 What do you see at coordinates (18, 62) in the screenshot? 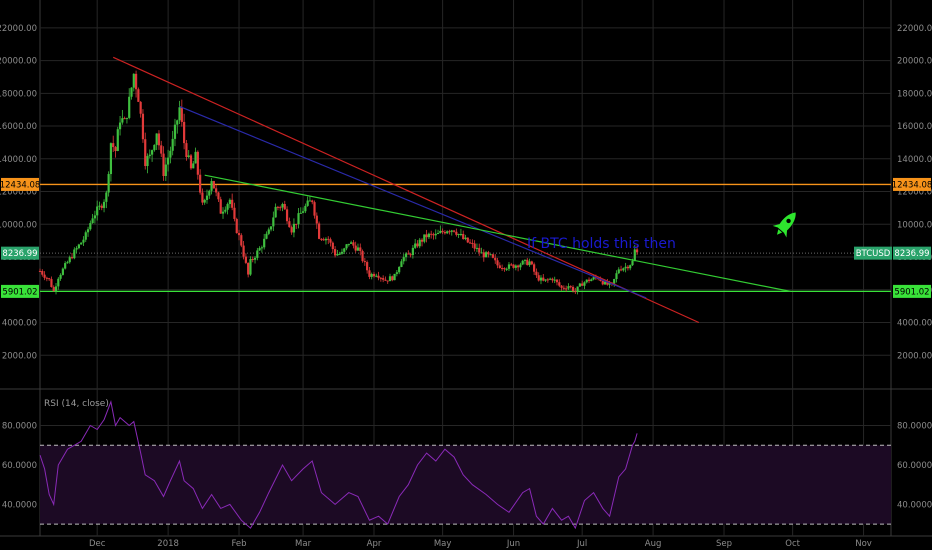
I see `price-tick-label-left: 20000.00` at bounding box center [18, 62].